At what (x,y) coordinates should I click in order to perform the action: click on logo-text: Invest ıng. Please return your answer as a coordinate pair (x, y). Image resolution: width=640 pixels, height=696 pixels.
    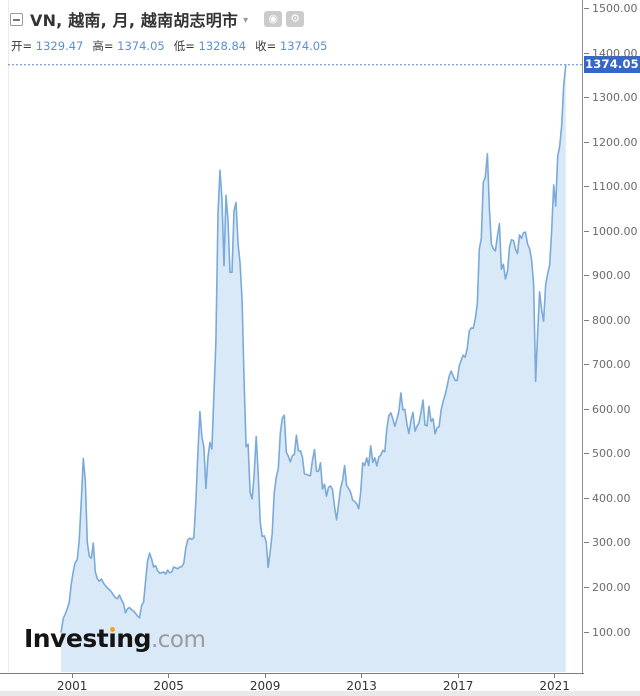
    Looking at the image, I should click on (87, 638).